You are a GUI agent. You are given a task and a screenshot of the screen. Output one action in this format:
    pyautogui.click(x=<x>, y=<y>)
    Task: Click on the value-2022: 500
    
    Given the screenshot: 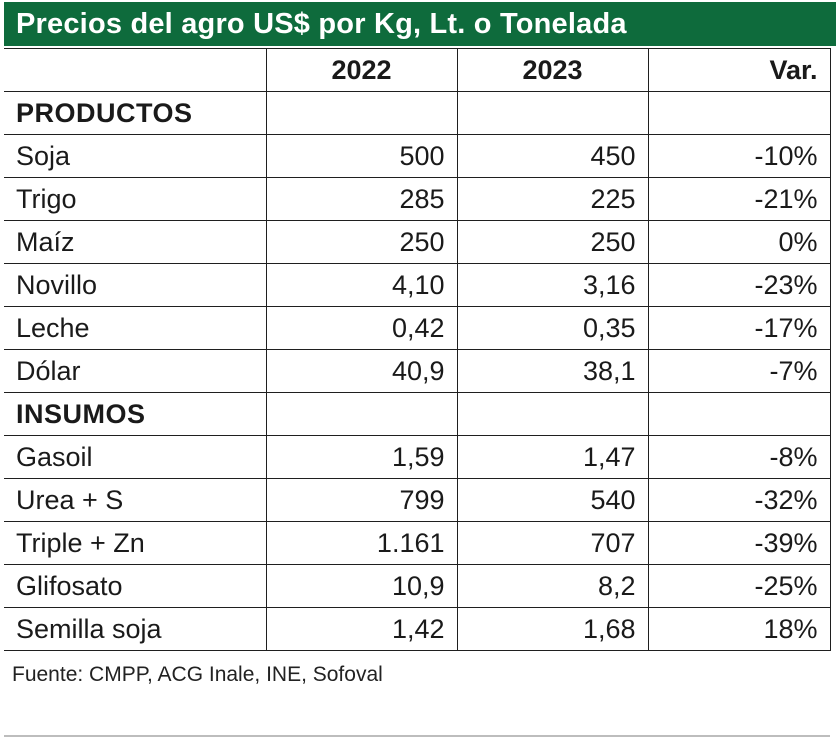 What is the action you would take?
    pyautogui.click(x=361, y=156)
    